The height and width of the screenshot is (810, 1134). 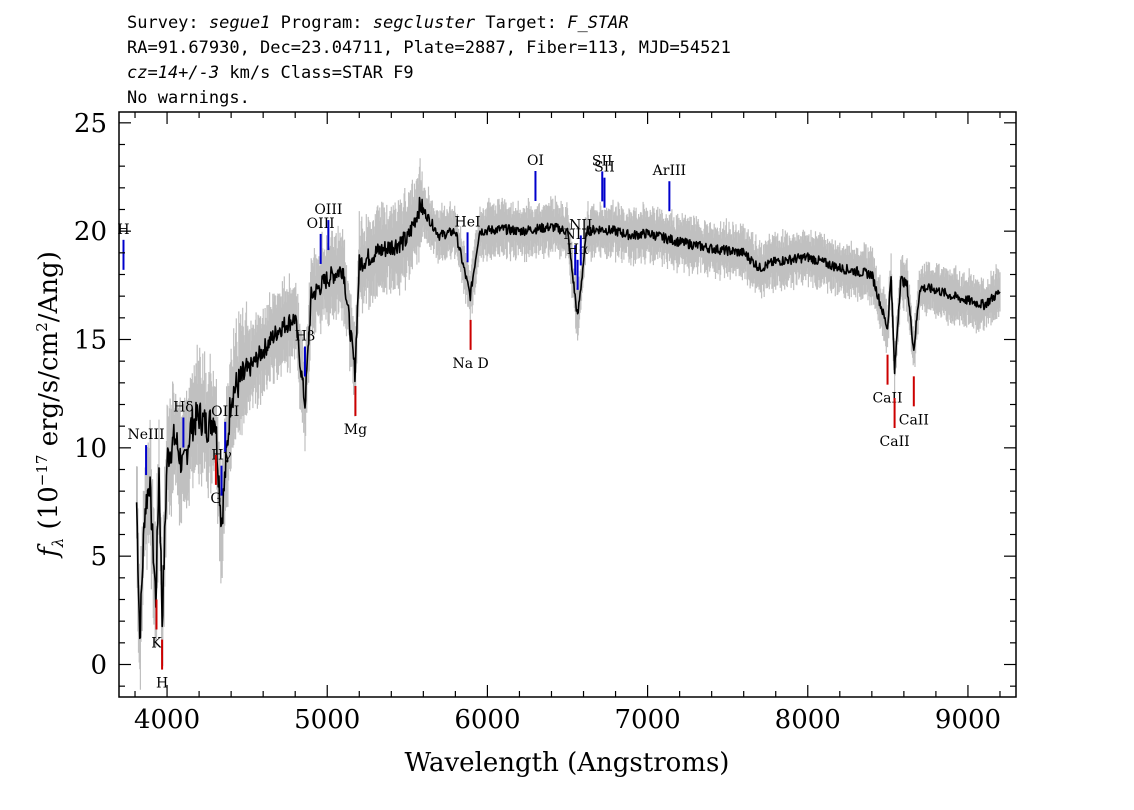 I want to click on survey-value: segue1, so click(x=239, y=23).